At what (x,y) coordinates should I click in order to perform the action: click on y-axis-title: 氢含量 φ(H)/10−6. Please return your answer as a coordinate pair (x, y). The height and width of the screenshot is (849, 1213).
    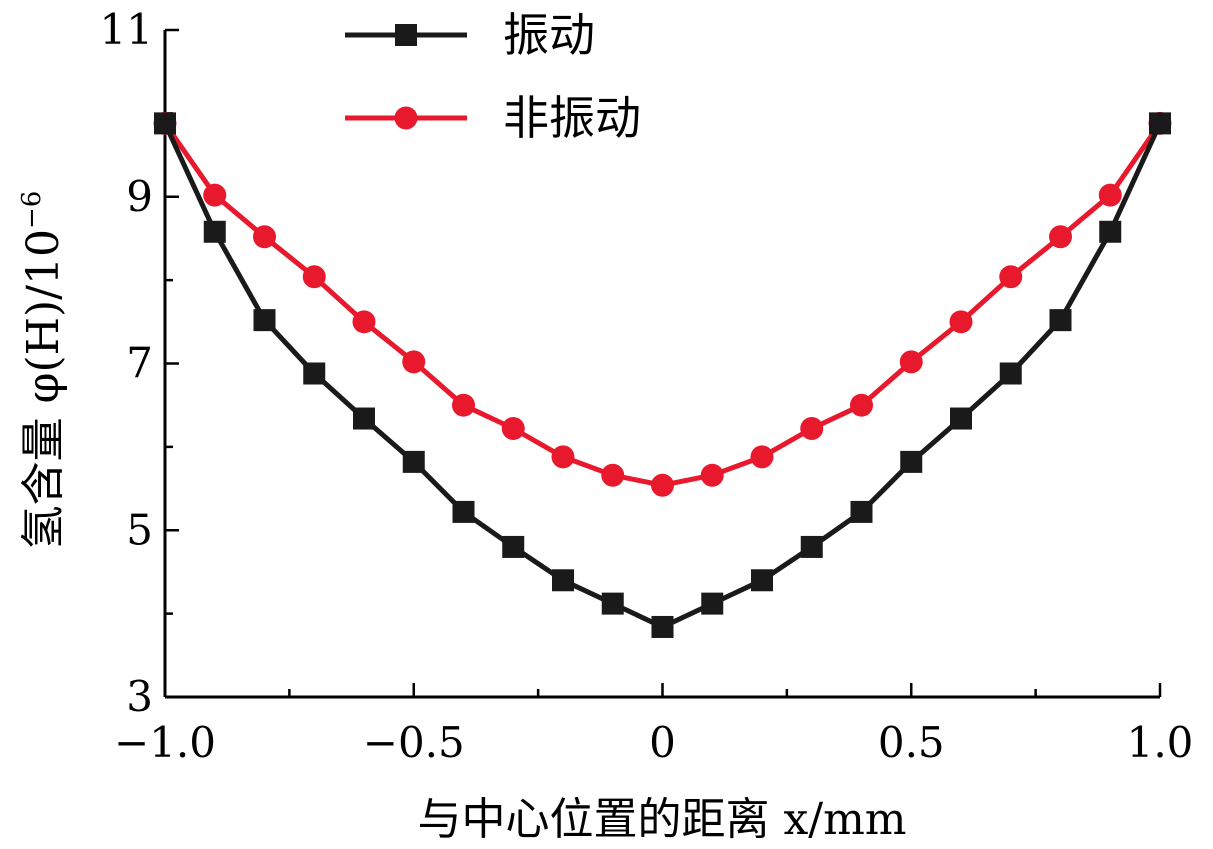
    Looking at the image, I should click on (43, 370).